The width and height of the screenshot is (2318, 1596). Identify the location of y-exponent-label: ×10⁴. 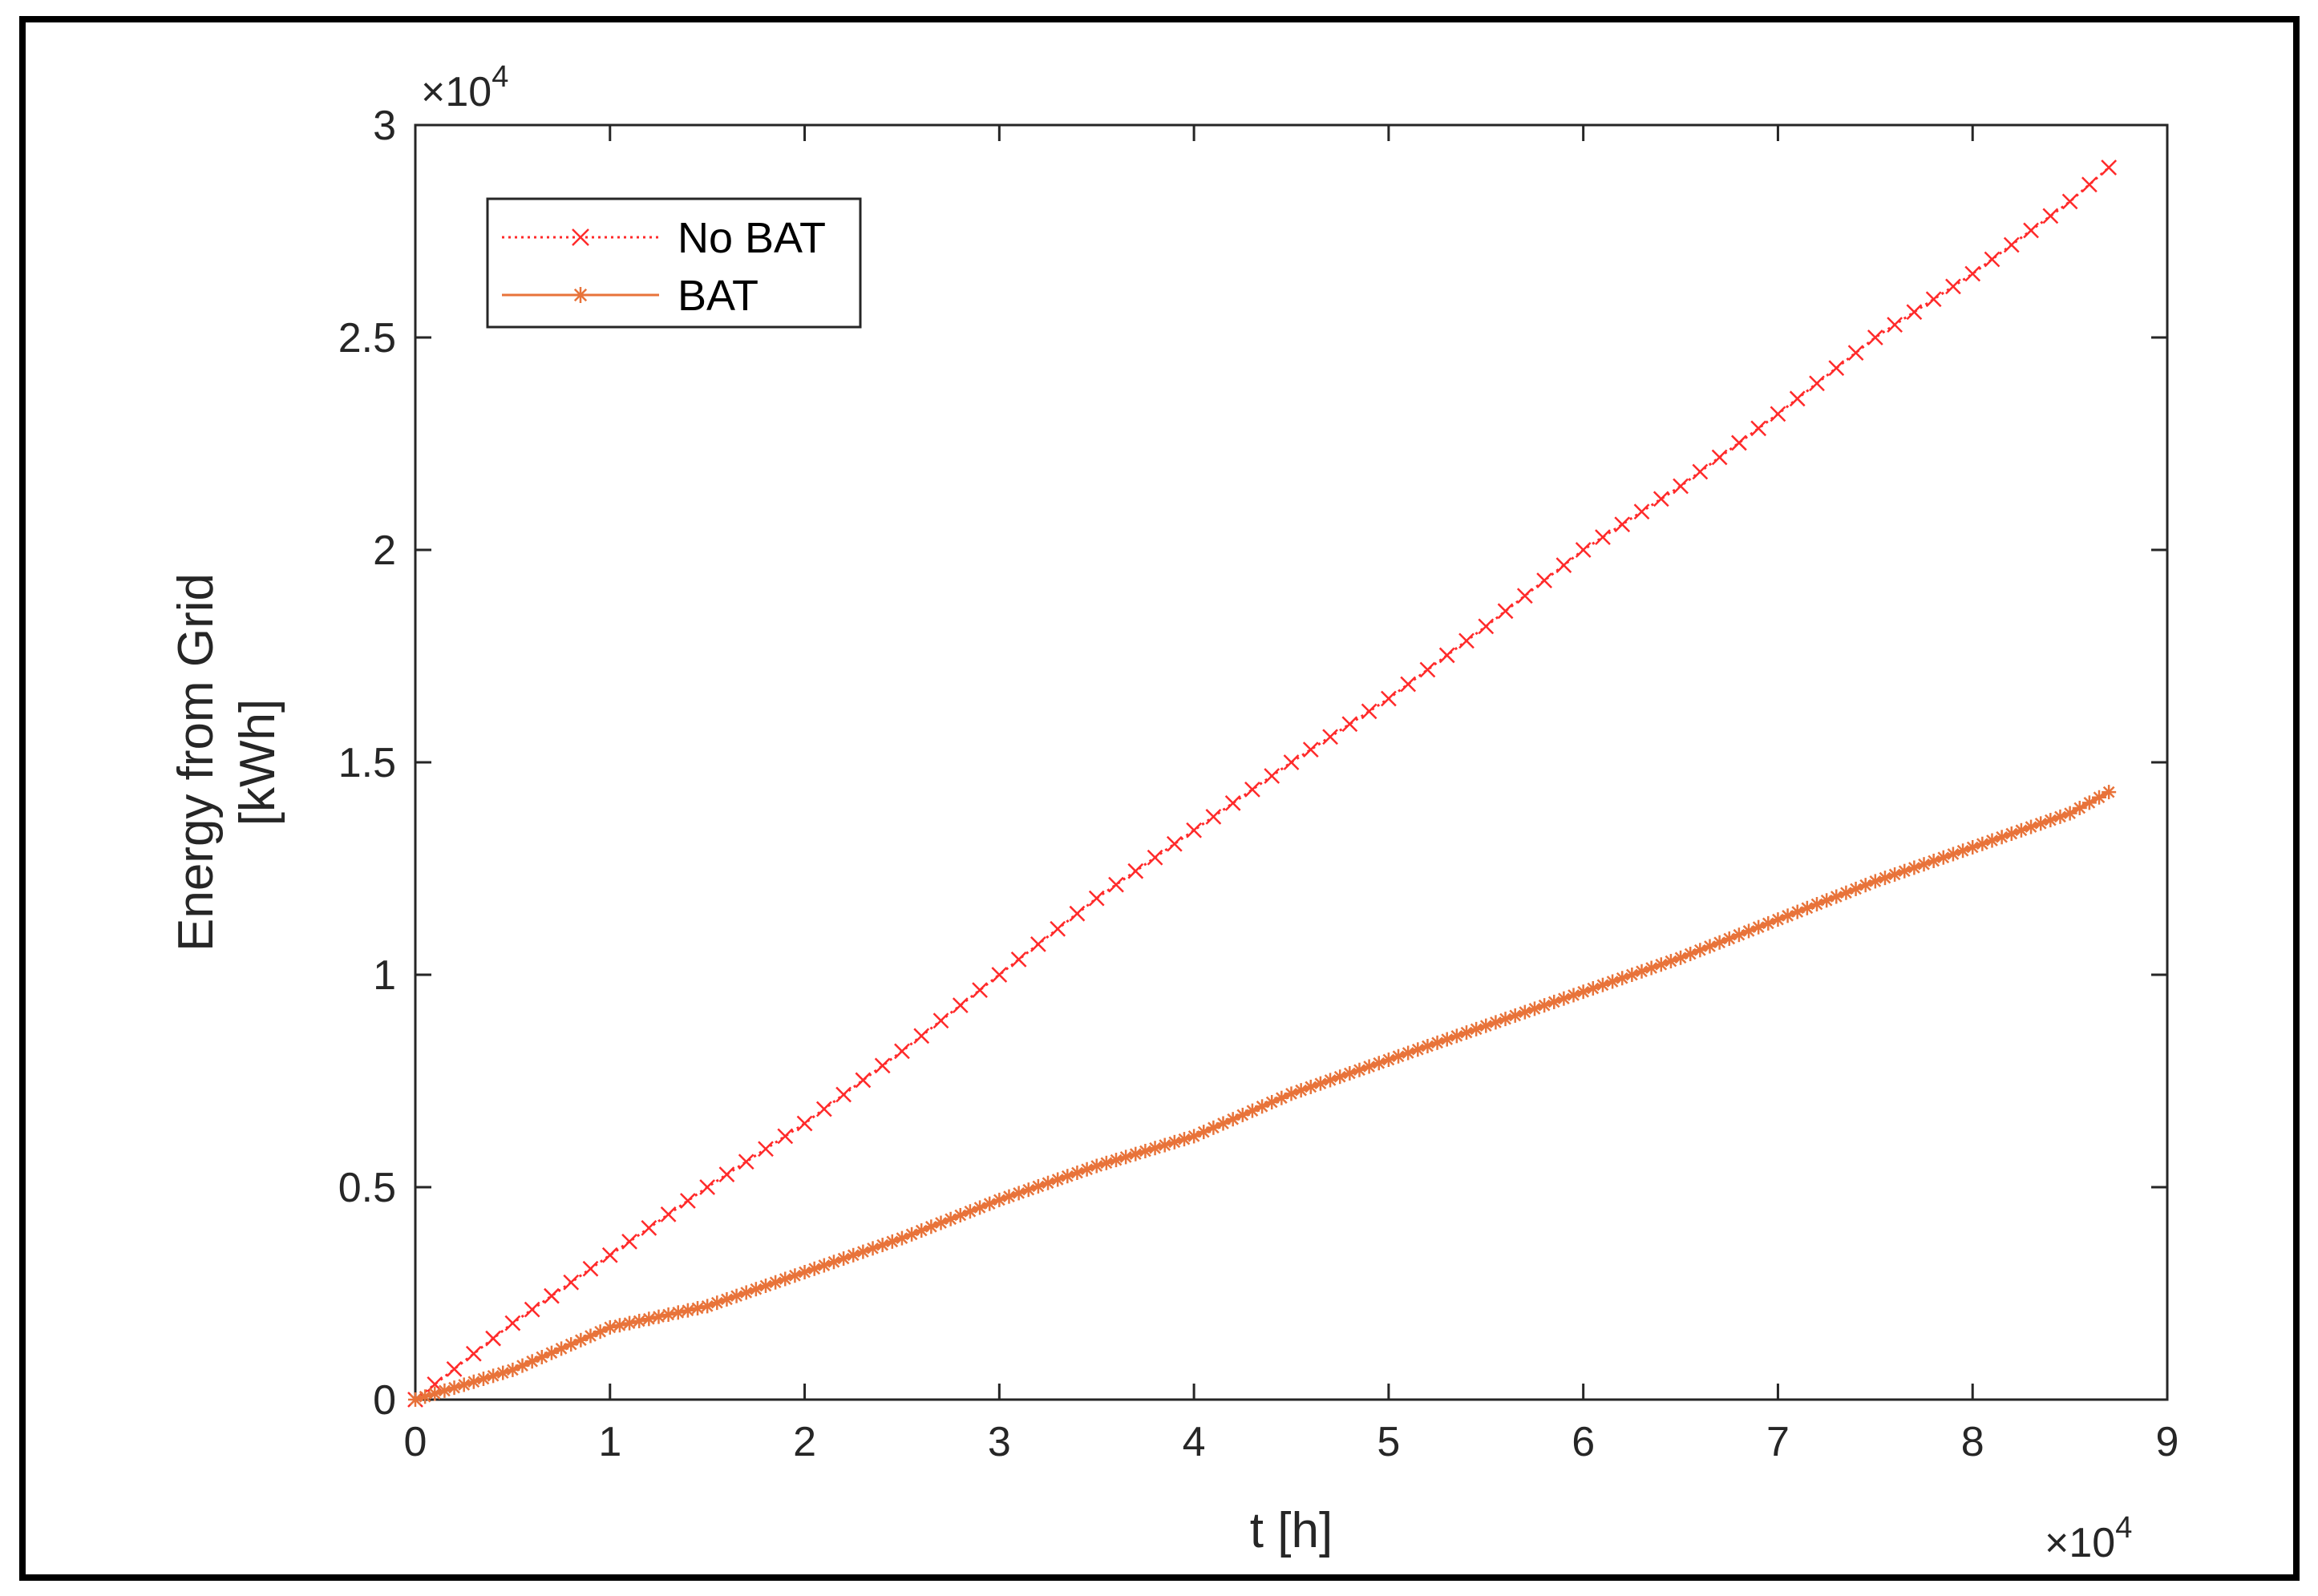
(464, 87).